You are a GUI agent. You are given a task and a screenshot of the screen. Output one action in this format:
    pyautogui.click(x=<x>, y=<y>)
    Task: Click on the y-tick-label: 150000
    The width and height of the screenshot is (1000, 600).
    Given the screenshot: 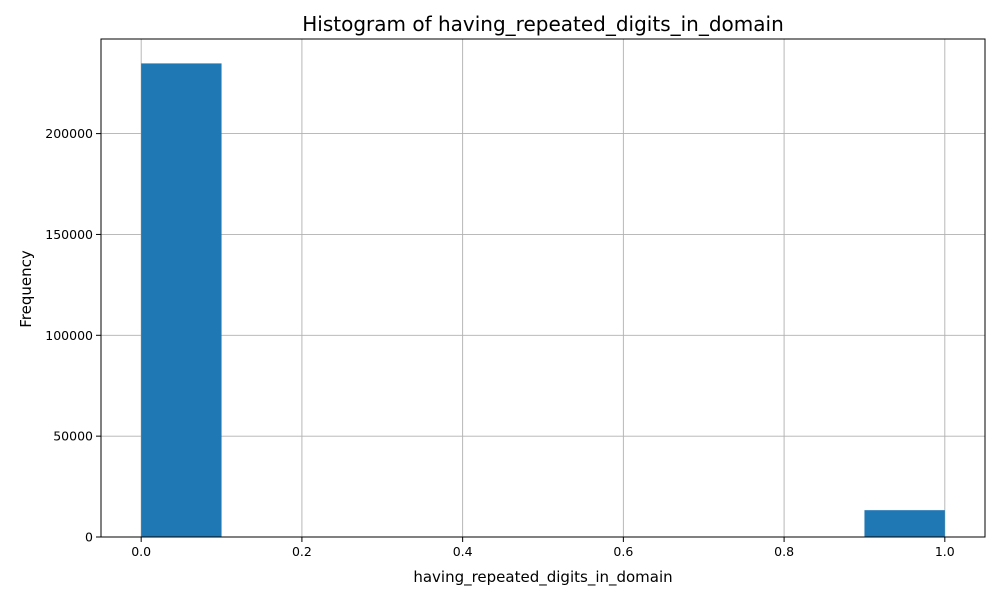 What is the action you would take?
    pyautogui.click(x=69, y=234)
    